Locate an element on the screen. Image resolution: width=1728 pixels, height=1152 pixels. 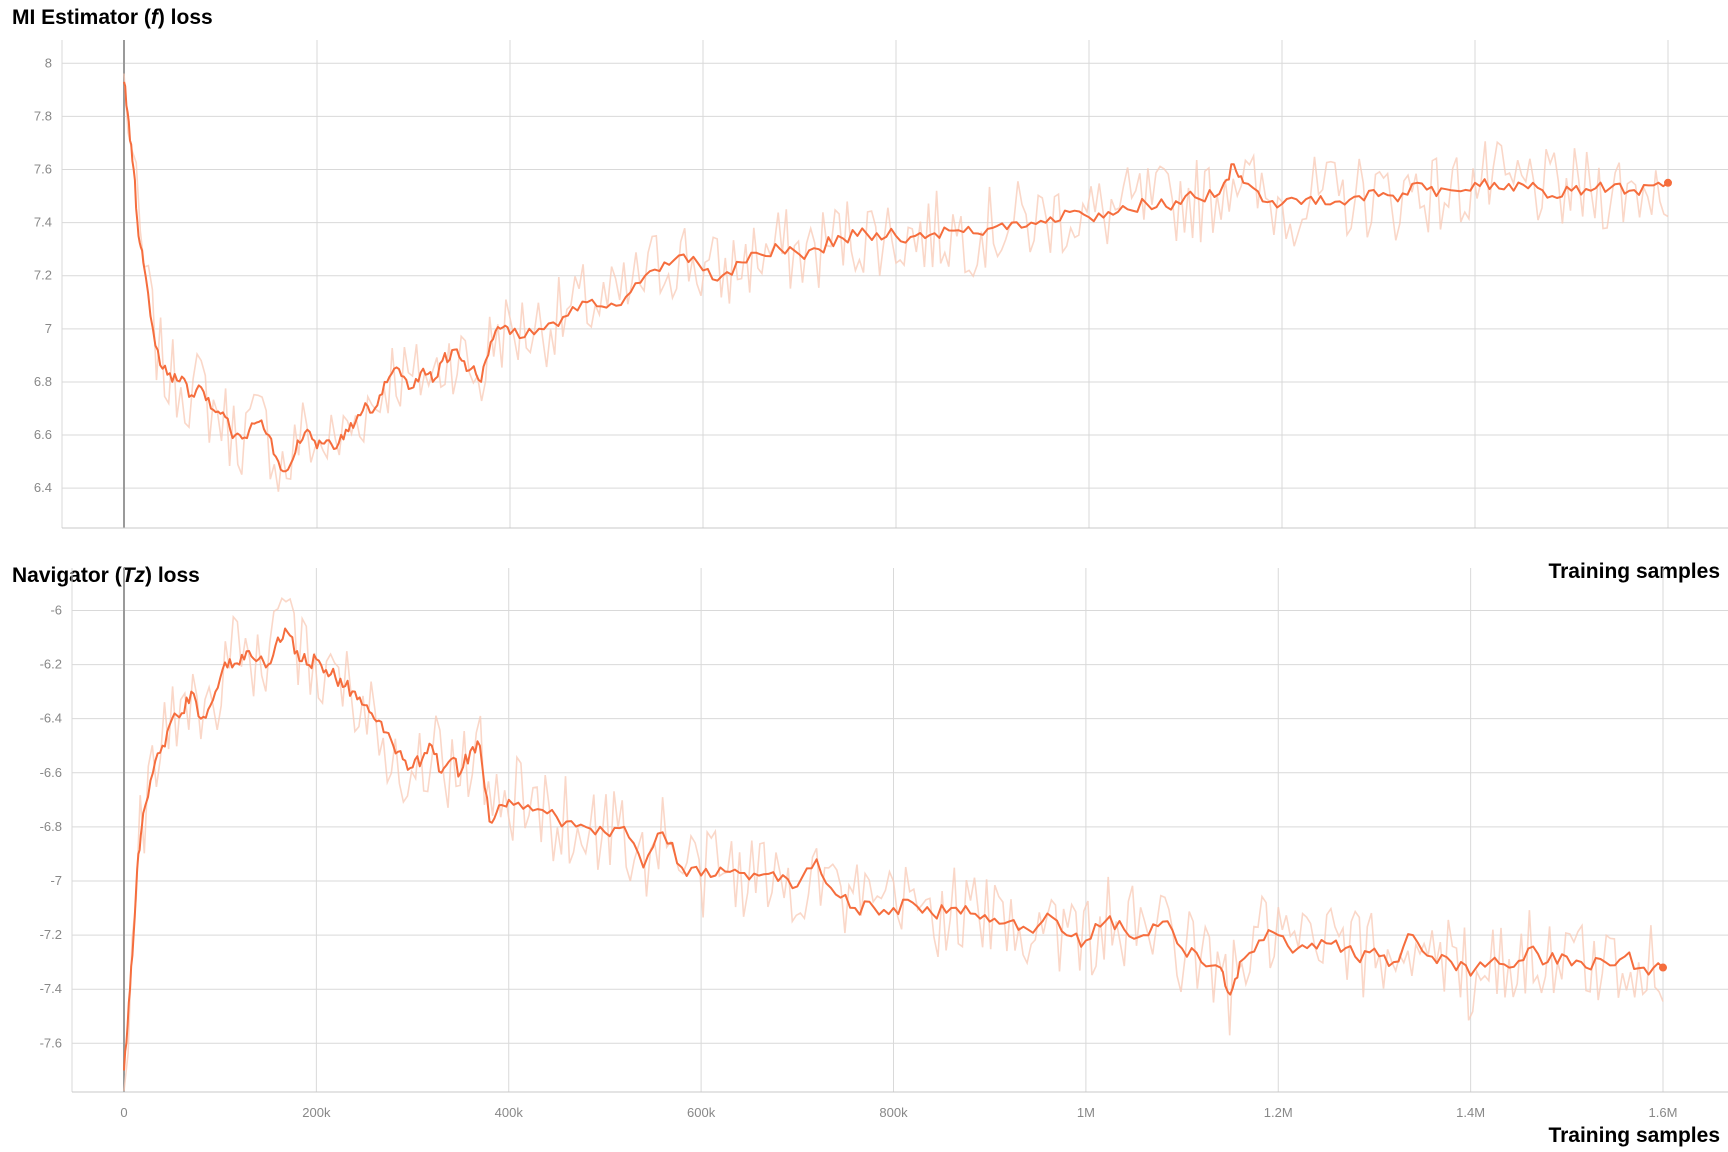
y-tick-label: 6.8 is located at coordinates (43, 381).